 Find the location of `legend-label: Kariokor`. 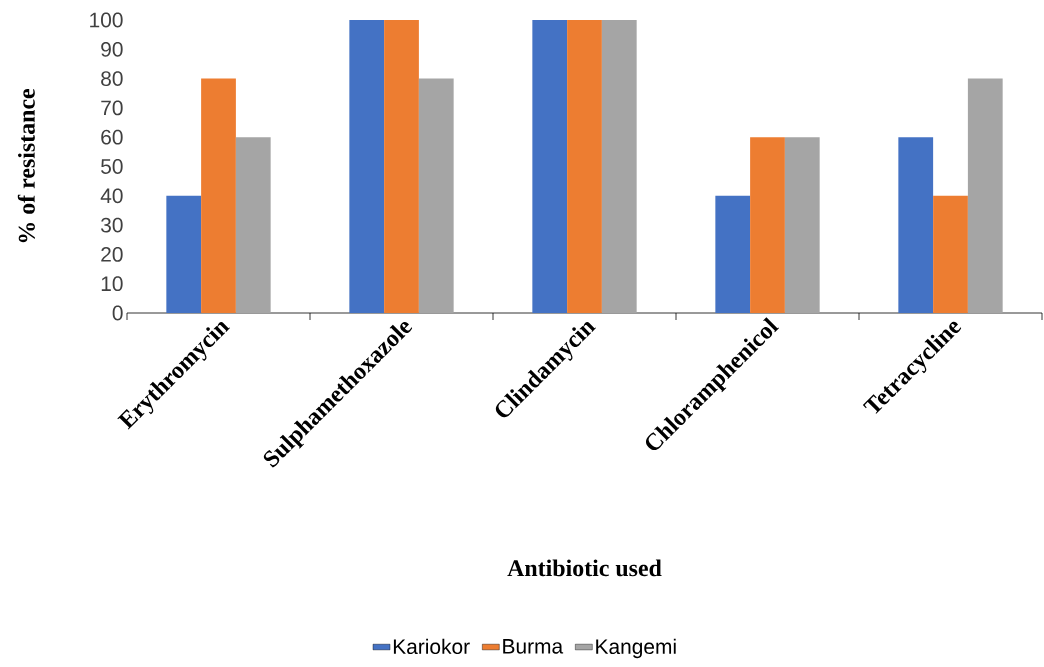

legend-label: Kariokor is located at coordinates (431, 646).